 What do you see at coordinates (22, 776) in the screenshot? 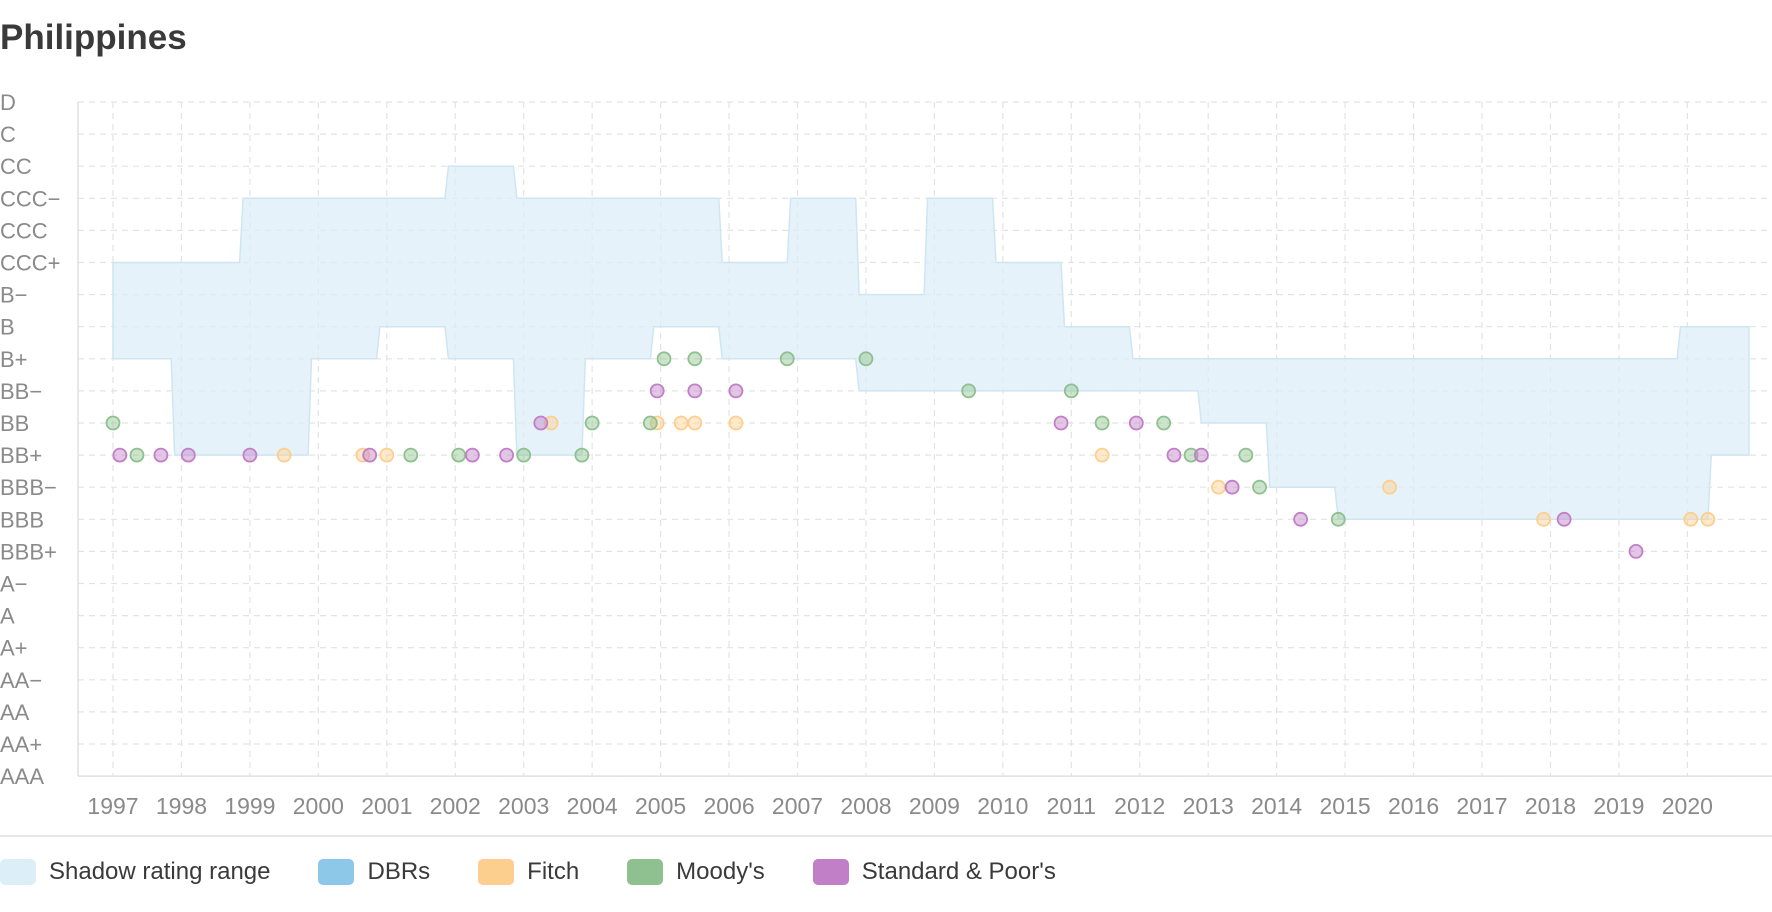
I see `y-tick-label: AAA` at bounding box center [22, 776].